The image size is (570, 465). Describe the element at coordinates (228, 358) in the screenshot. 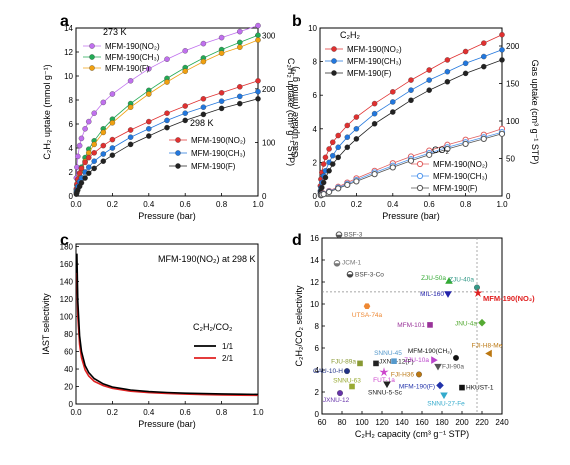

I see `legend-label: 2/1` at that location.